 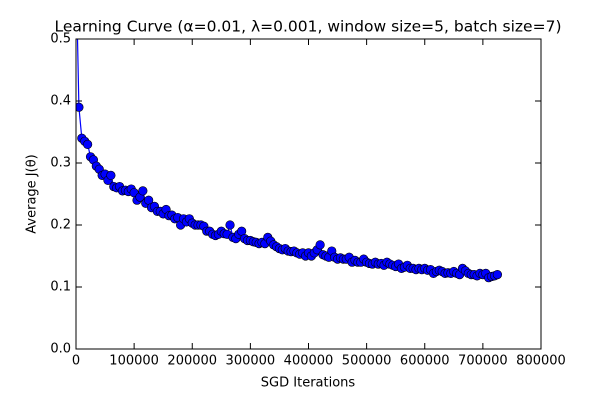 What do you see at coordinates (308, 383) in the screenshot?
I see `x-axis-label: SGD Iterations` at bounding box center [308, 383].